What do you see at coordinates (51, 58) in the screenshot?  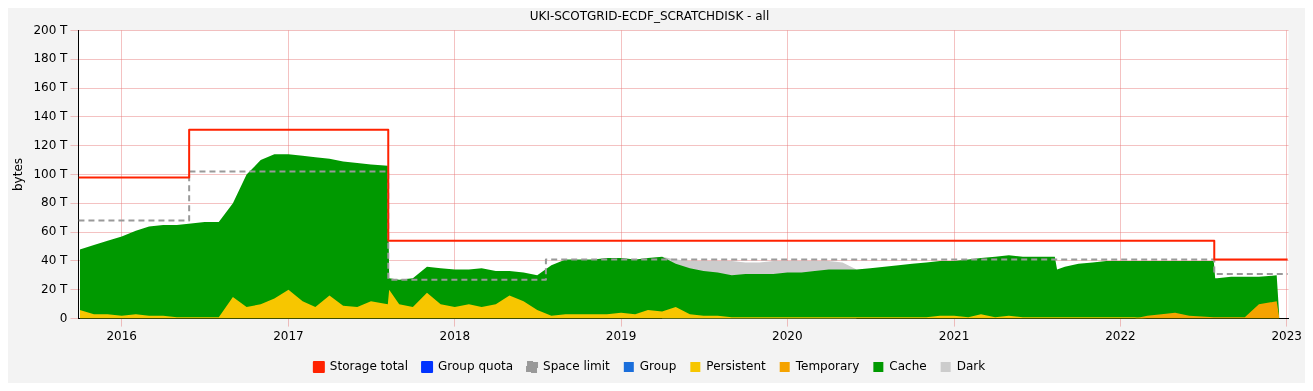 I see `y-tick-label: 180 T` at bounding box center [51, 58].